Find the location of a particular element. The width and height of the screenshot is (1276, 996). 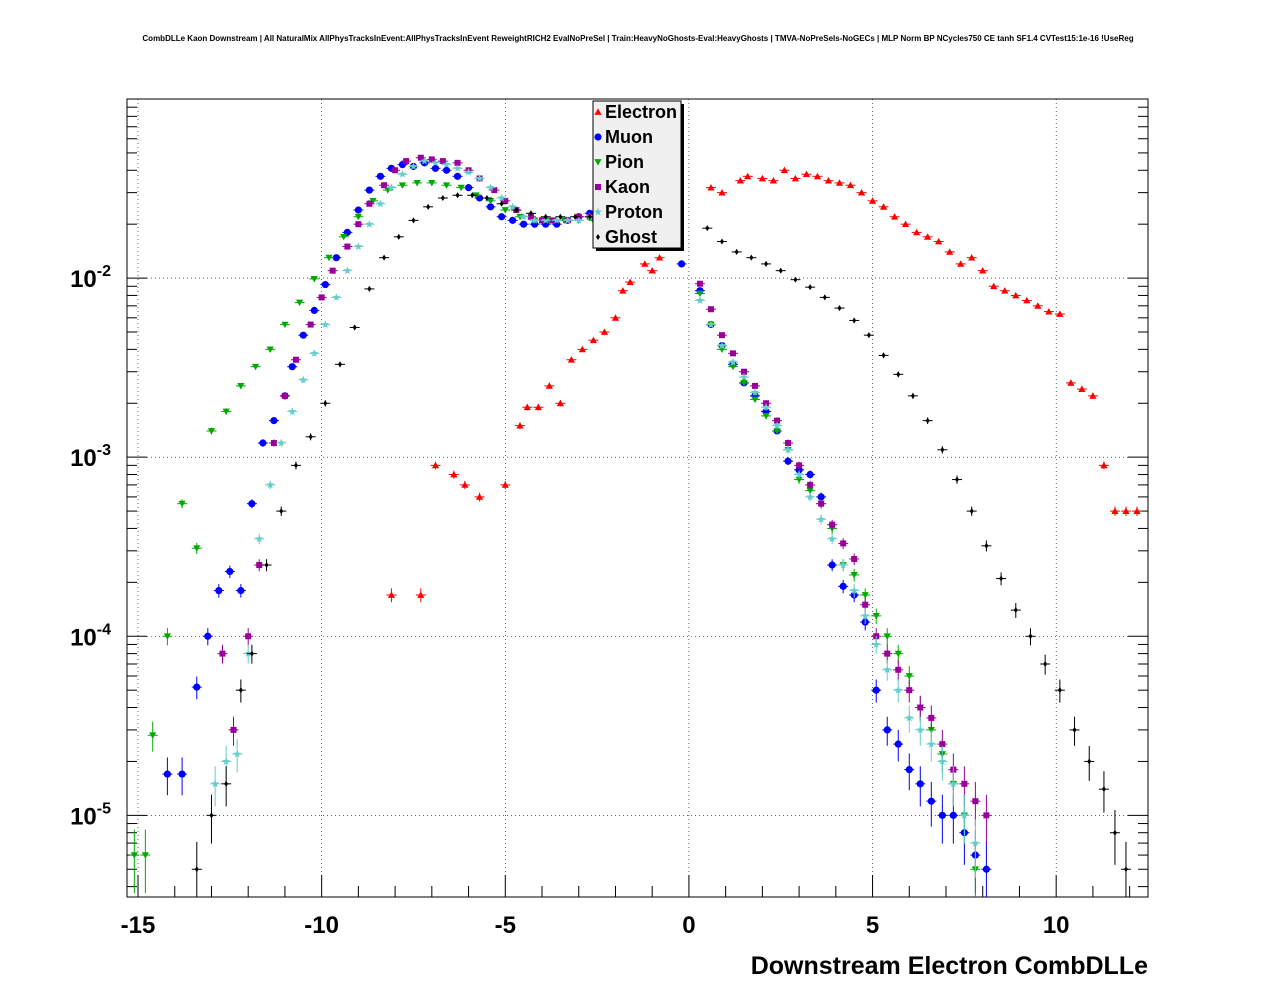

legend-marker is located at coordinates (598, 111).